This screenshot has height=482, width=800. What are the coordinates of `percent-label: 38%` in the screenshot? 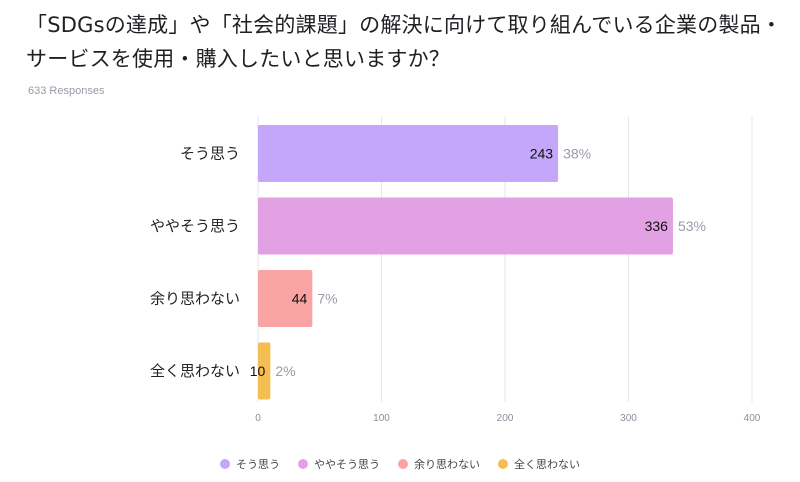 It's located at (577, 154).